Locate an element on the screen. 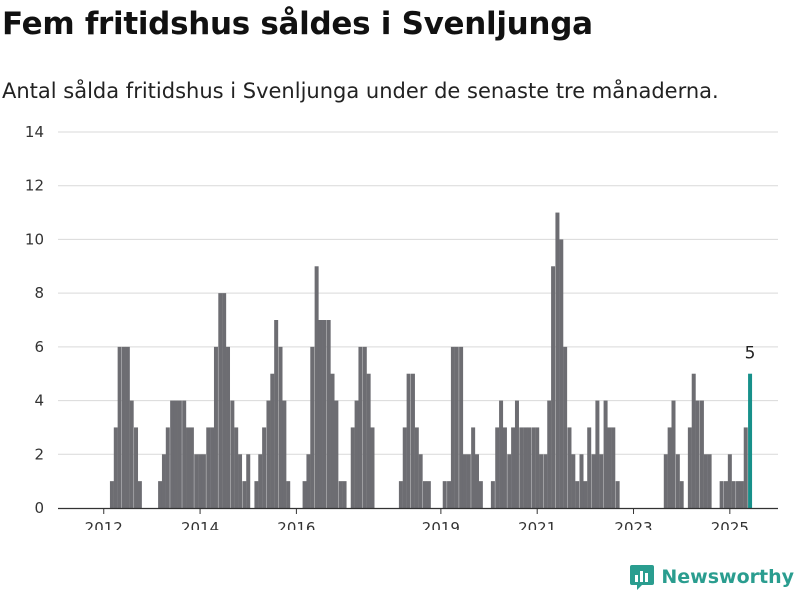 The image size is (800, 600). x-tick-label: 2025 is located at coordinates (730, 524).